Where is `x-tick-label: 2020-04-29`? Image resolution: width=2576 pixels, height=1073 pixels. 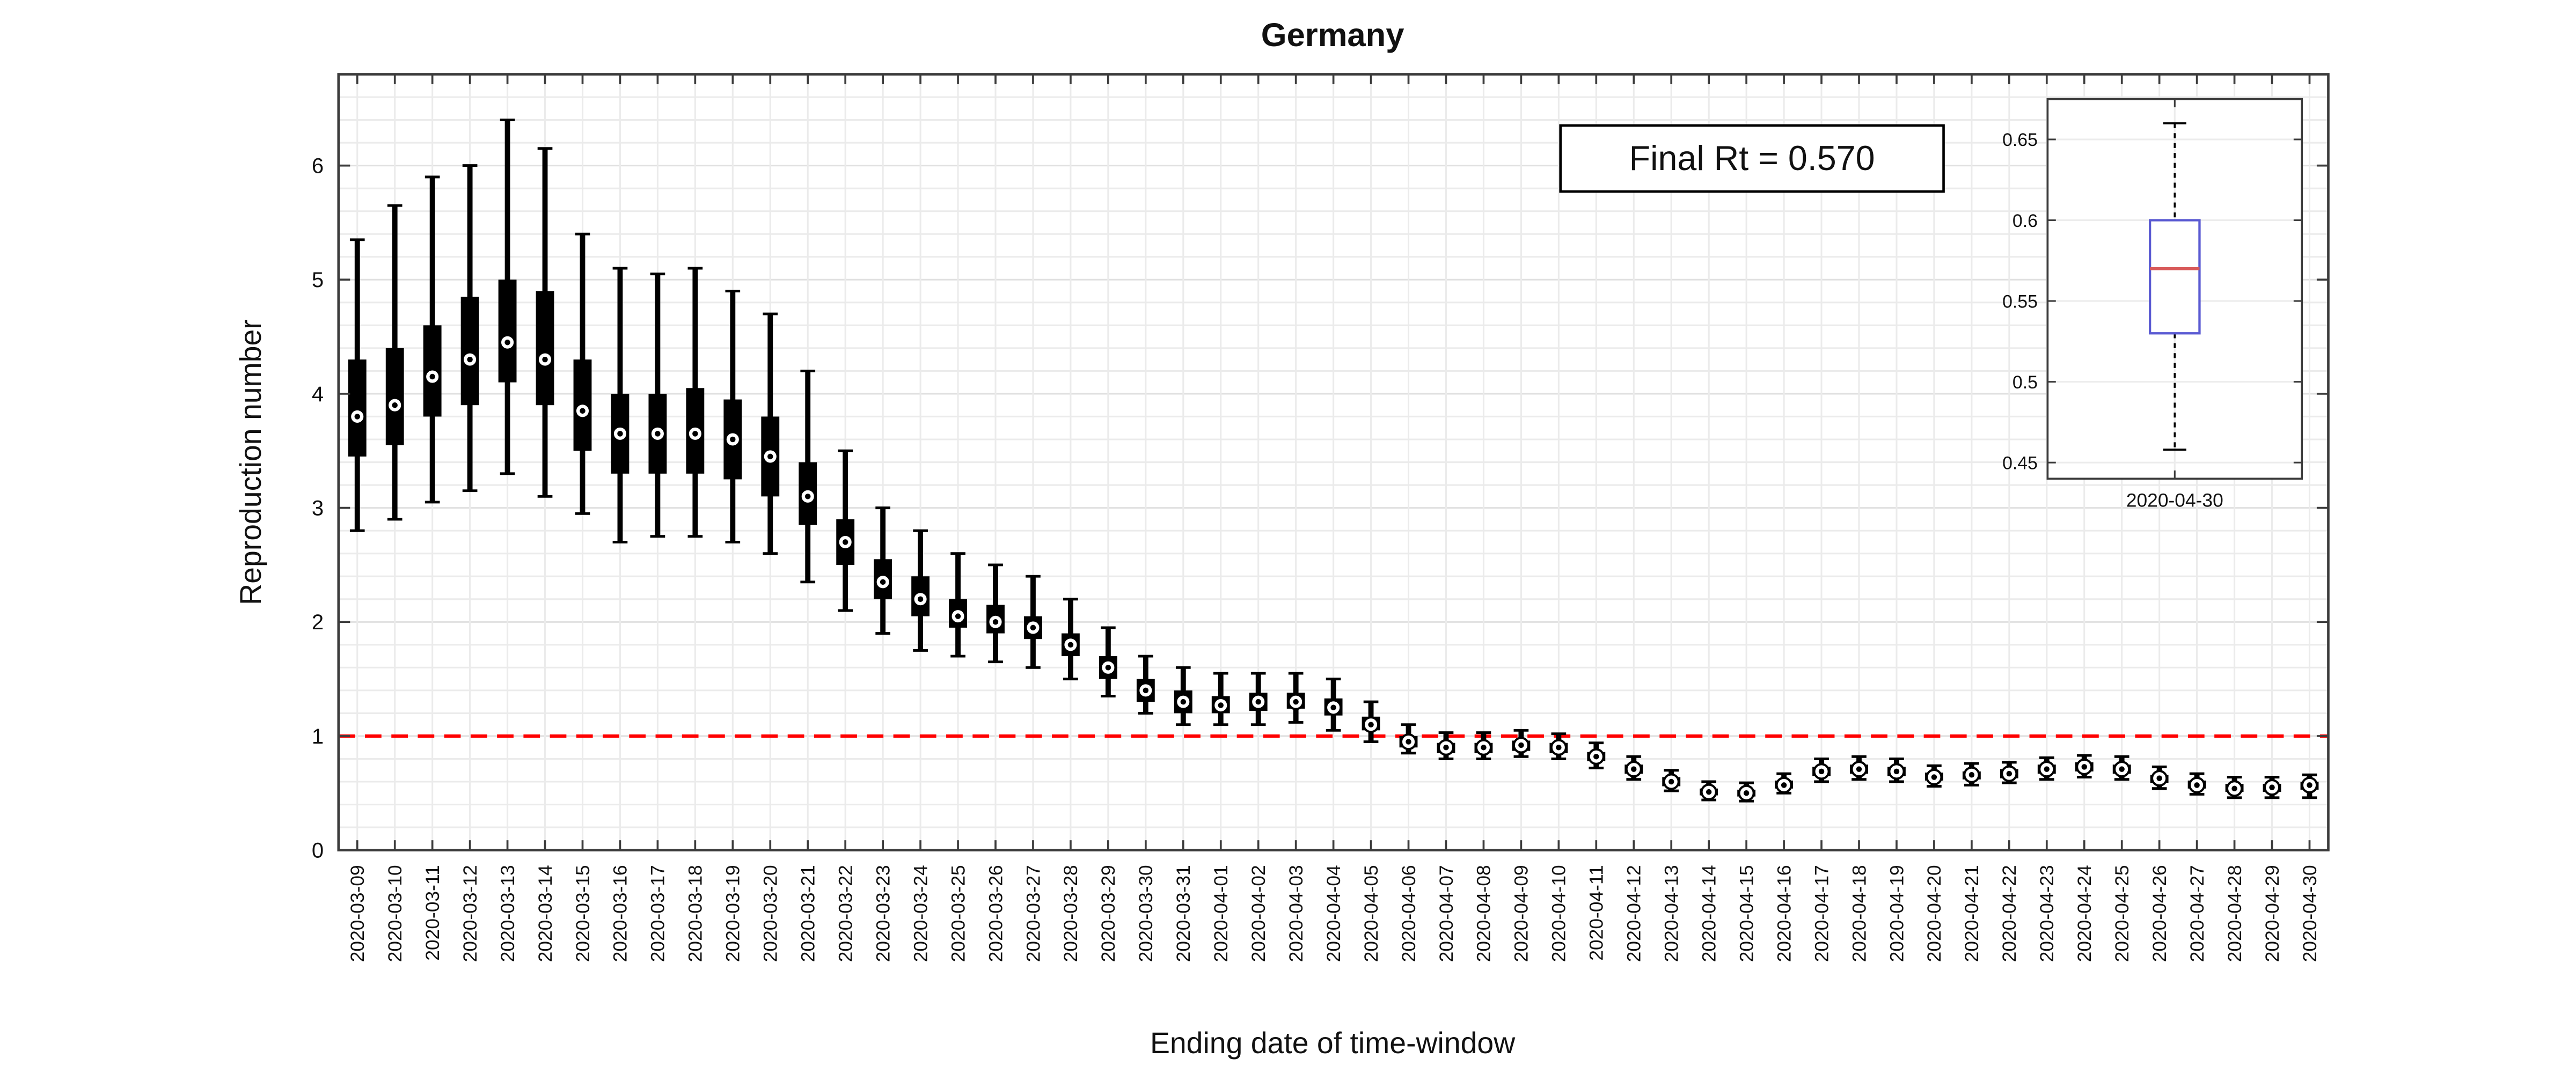 x-tick-label: 2020-04-29 is located at coordinates (2272, 913).